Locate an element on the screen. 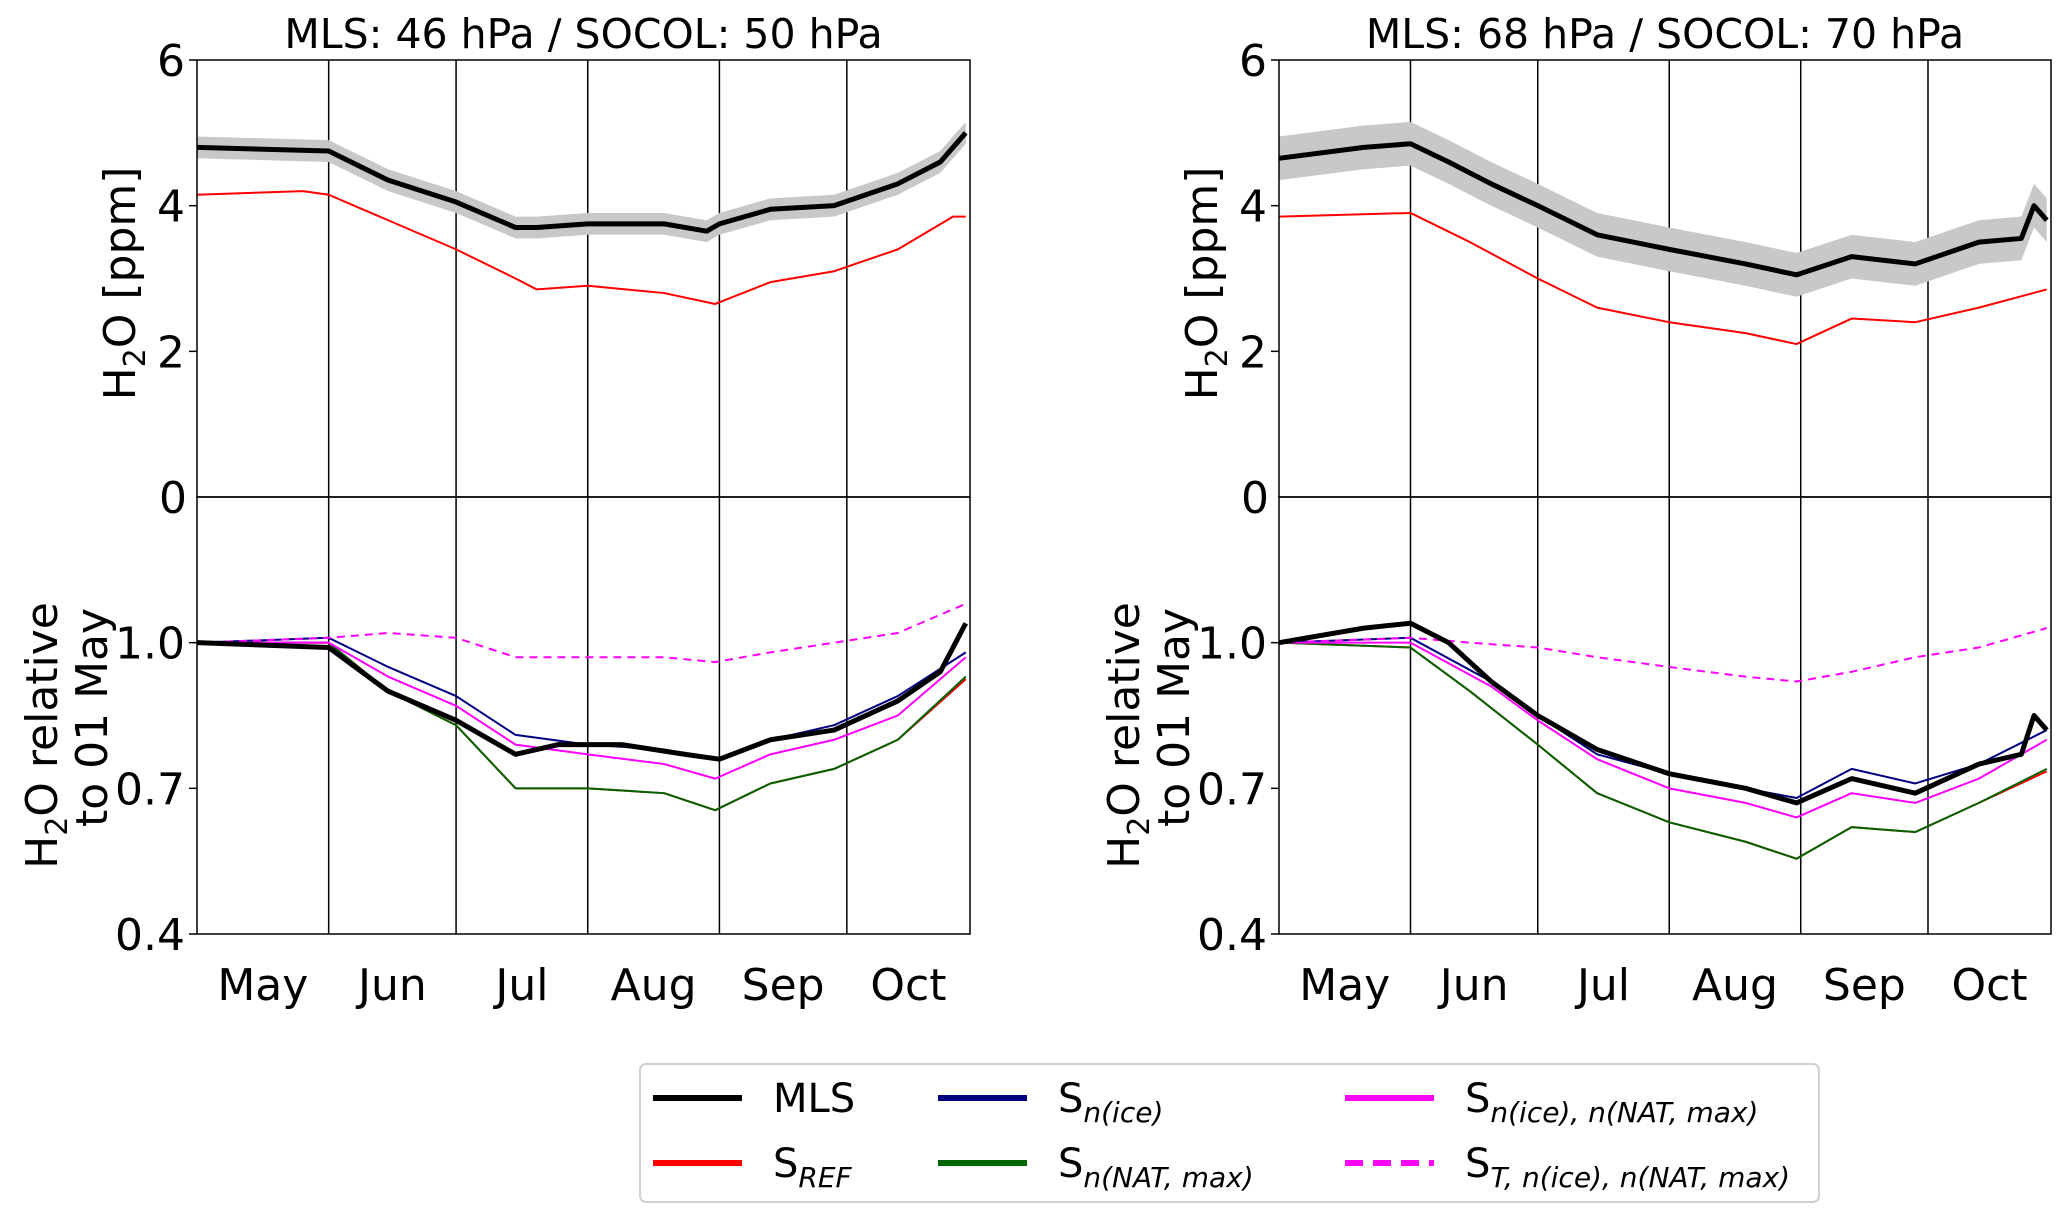 This screenshot has height=1216, width=2067. chart-title: MLS: 68 hPa / SOCOL: 70 hPa is located at coordinates (1665, 34).